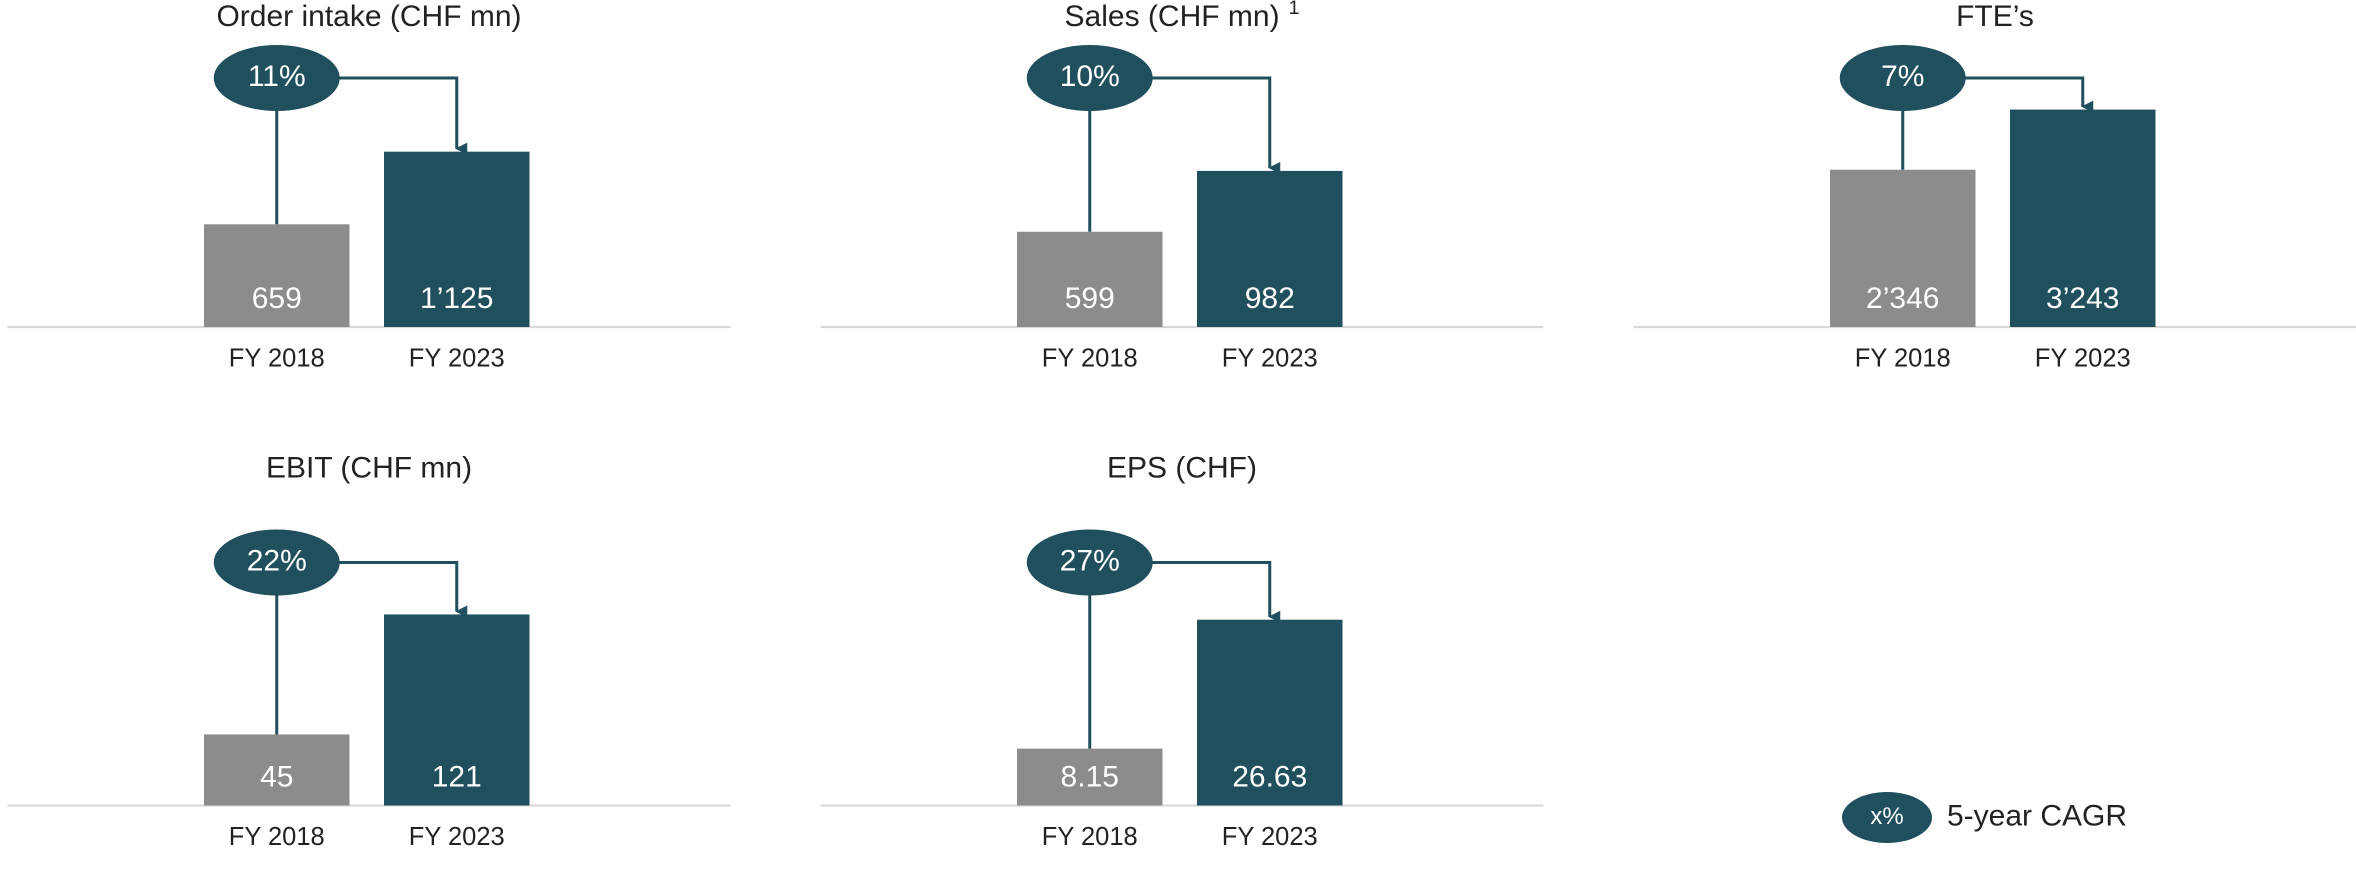 Image resolution: width=2356 pixels, height=875 pixels. Describe the element at coordinates (2082, 298) in the screenshot. I see `value-label: 3’243` at that location.